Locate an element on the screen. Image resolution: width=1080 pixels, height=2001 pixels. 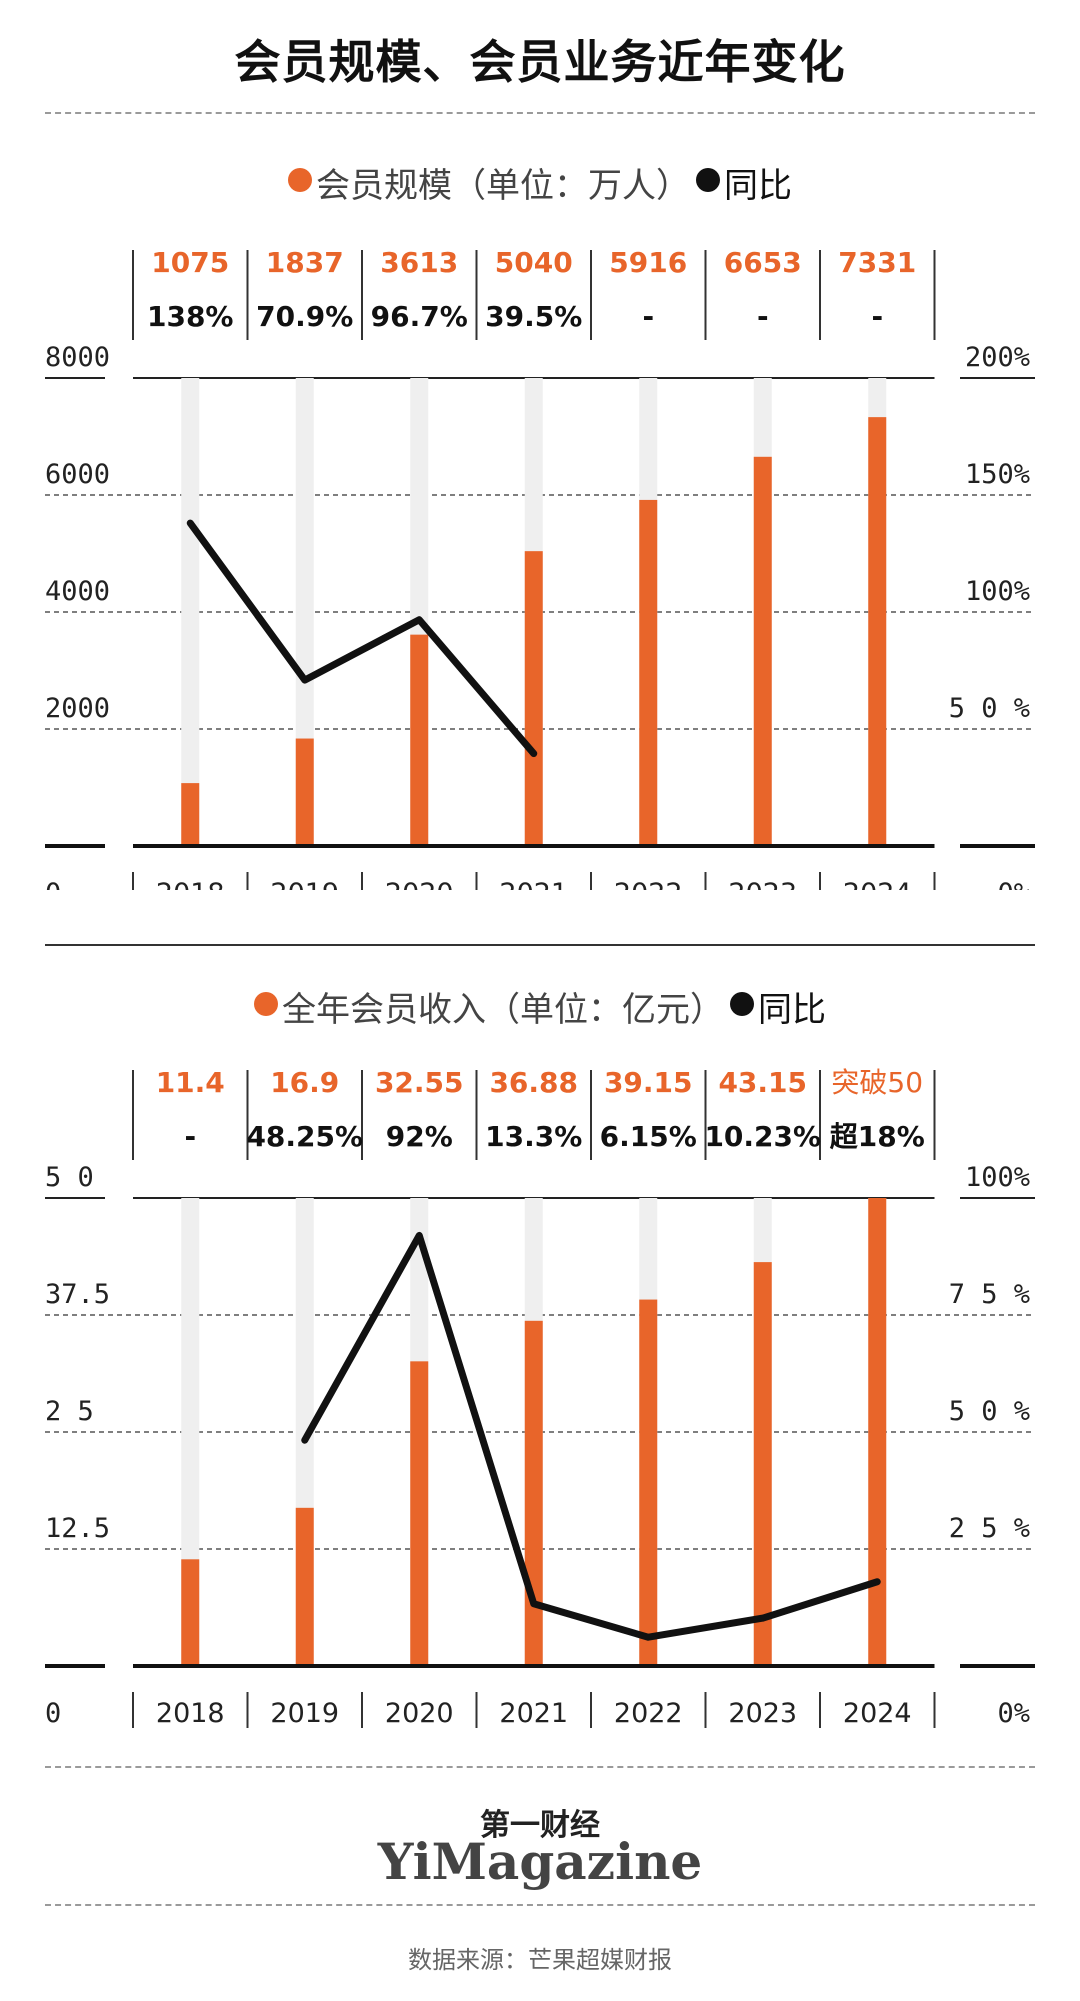
data-label-value: 3613 is located at coordinates (419, 262).